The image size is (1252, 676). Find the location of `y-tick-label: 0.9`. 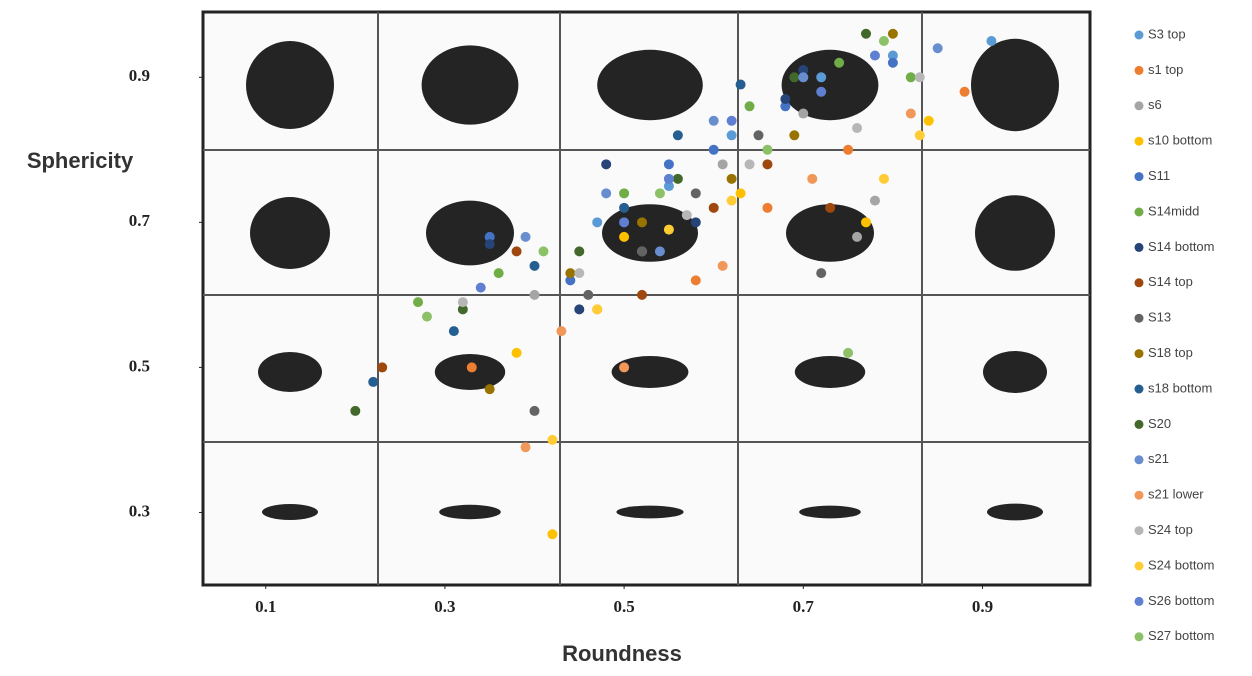

y-tick-label: 0.9 is located at coordinates (139, 75).